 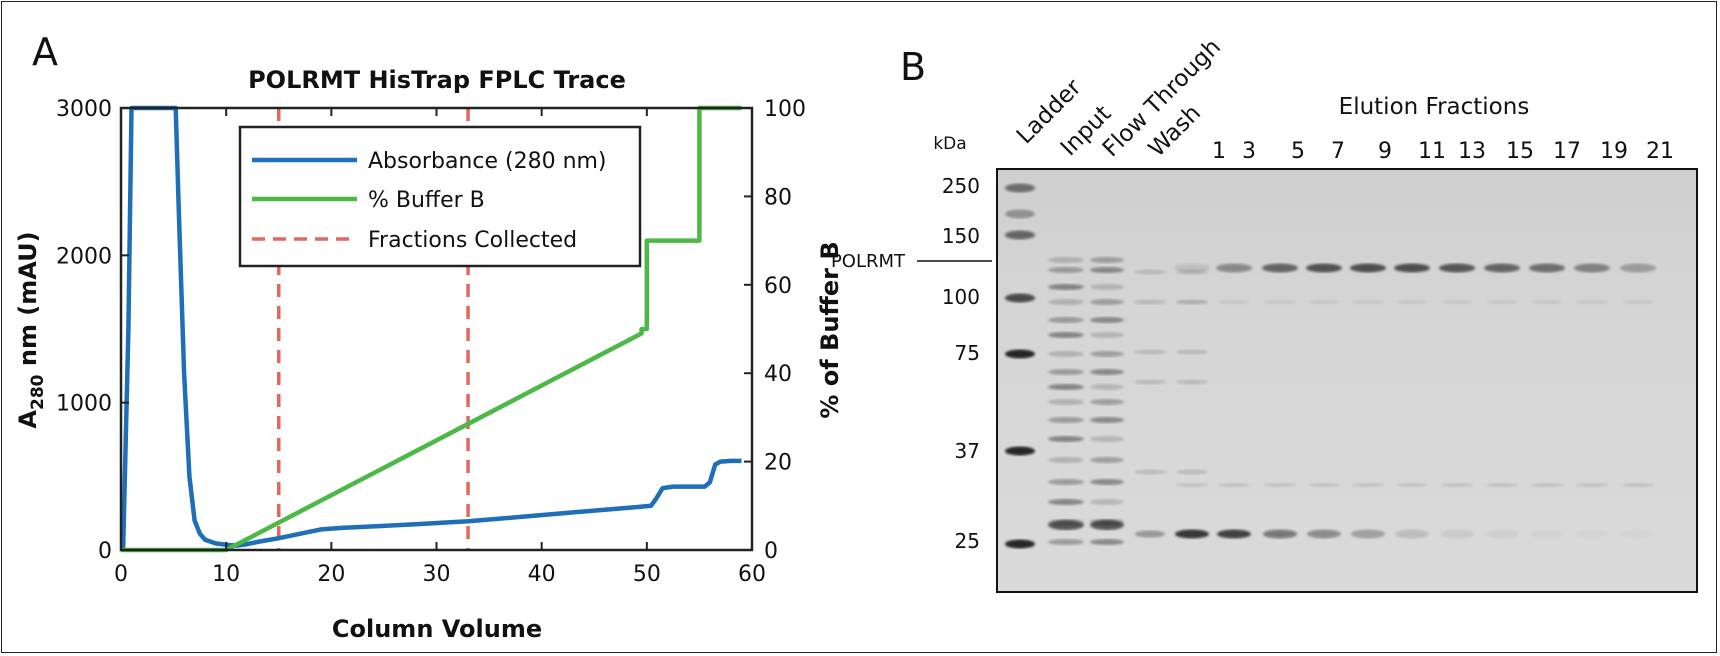 I want to click on y2-tick-label: 100, so click(x=785, y=109).